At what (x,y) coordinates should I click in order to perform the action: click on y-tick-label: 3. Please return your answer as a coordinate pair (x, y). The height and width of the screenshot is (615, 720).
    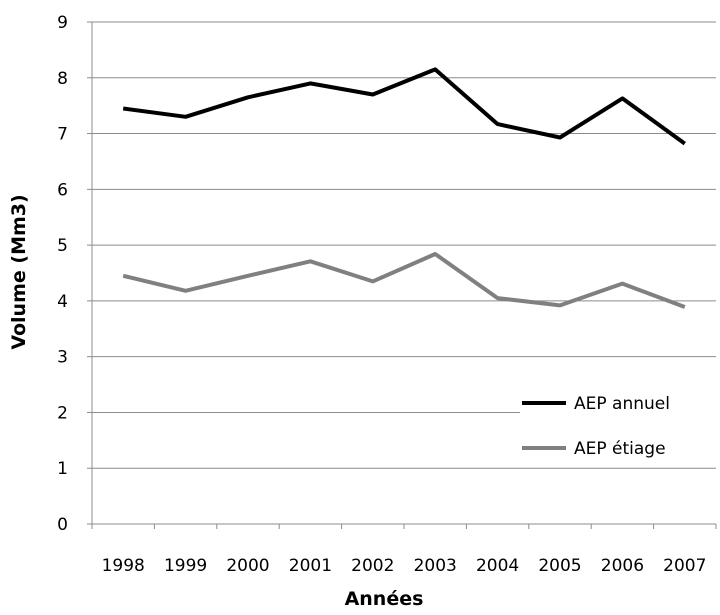
    Looking at the image, I should click on (62, 358).